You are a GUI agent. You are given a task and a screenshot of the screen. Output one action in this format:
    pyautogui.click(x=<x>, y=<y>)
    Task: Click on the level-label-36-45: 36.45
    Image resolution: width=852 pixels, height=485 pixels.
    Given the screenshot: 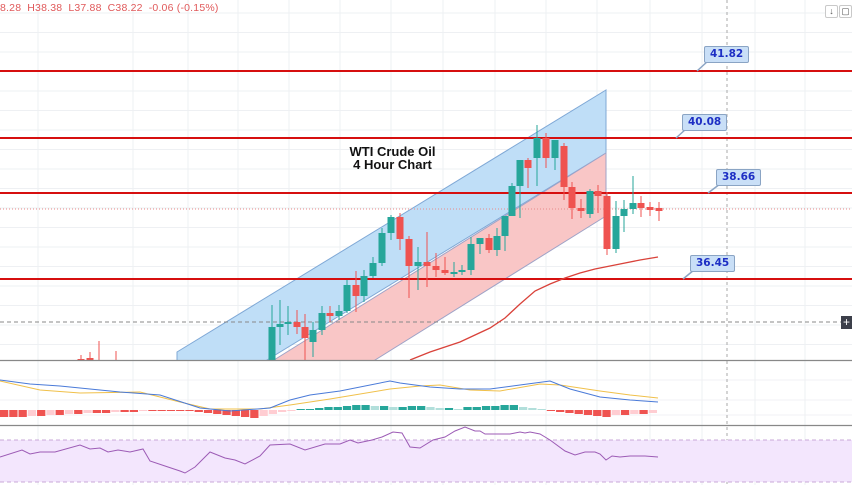 What is the action you would take?
    pyautogui.click(x=713, y=263)
    